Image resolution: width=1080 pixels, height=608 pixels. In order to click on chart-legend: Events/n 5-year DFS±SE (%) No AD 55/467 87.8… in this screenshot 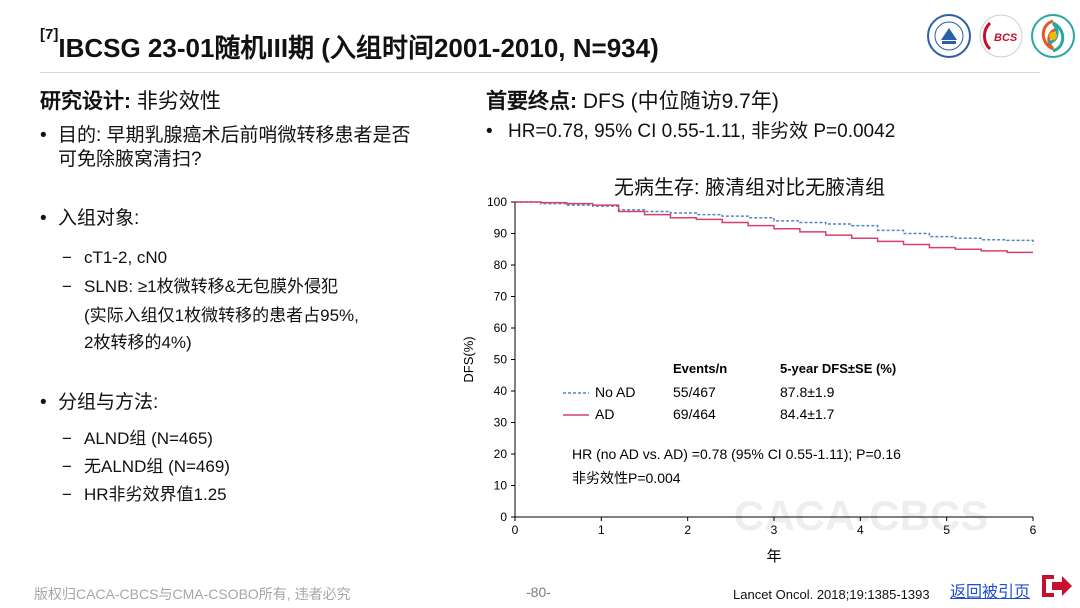, I will do `click(732, 423)`.